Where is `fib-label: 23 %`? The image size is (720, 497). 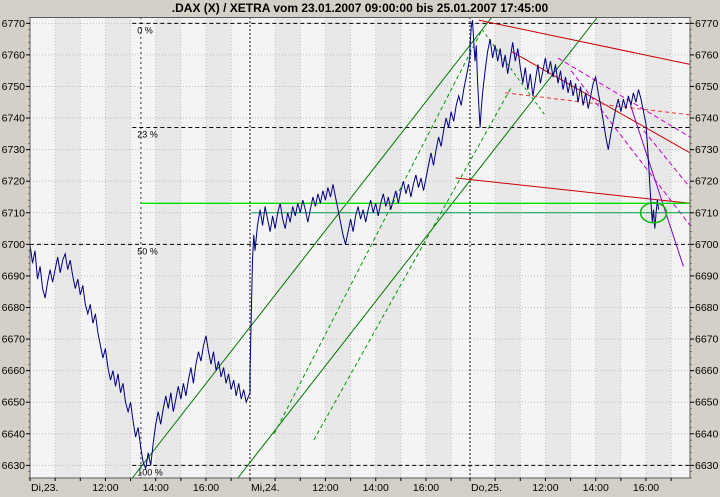 fib-label: 23 % is located at coordinates (147, 135).